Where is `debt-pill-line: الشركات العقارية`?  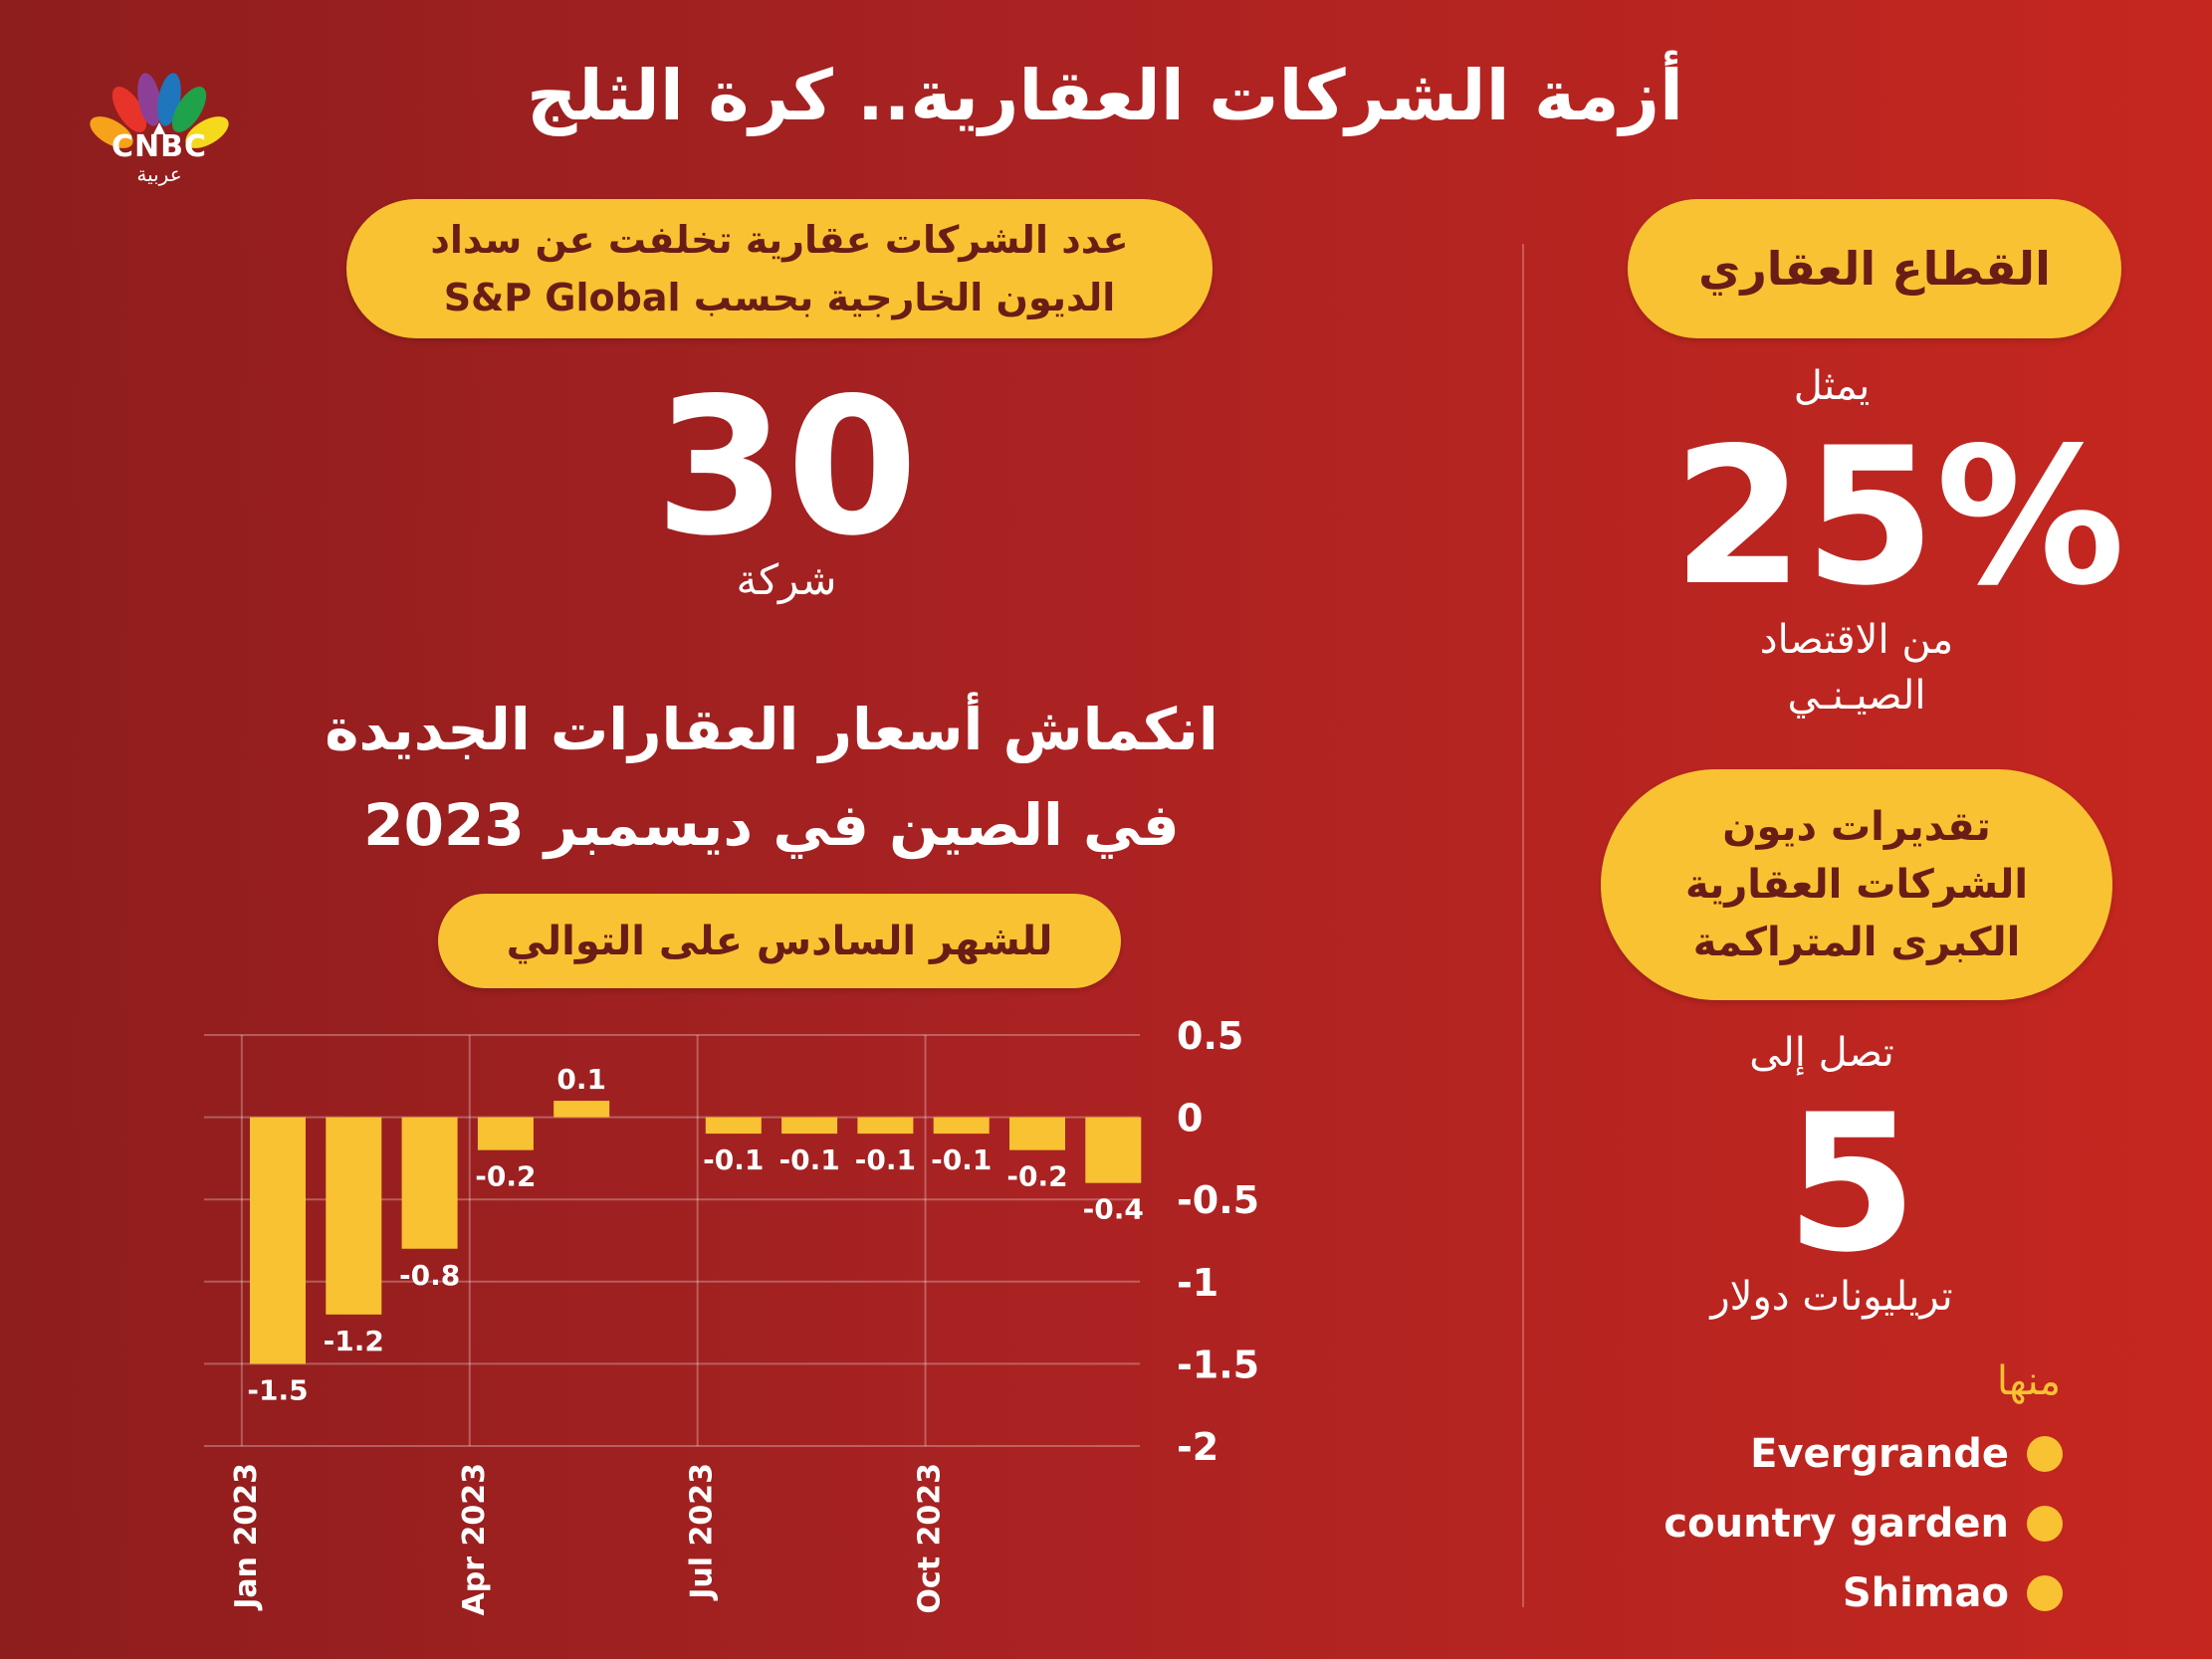 debt-pill-line: الشركات العقارية is located at coordinates (1856, 885).